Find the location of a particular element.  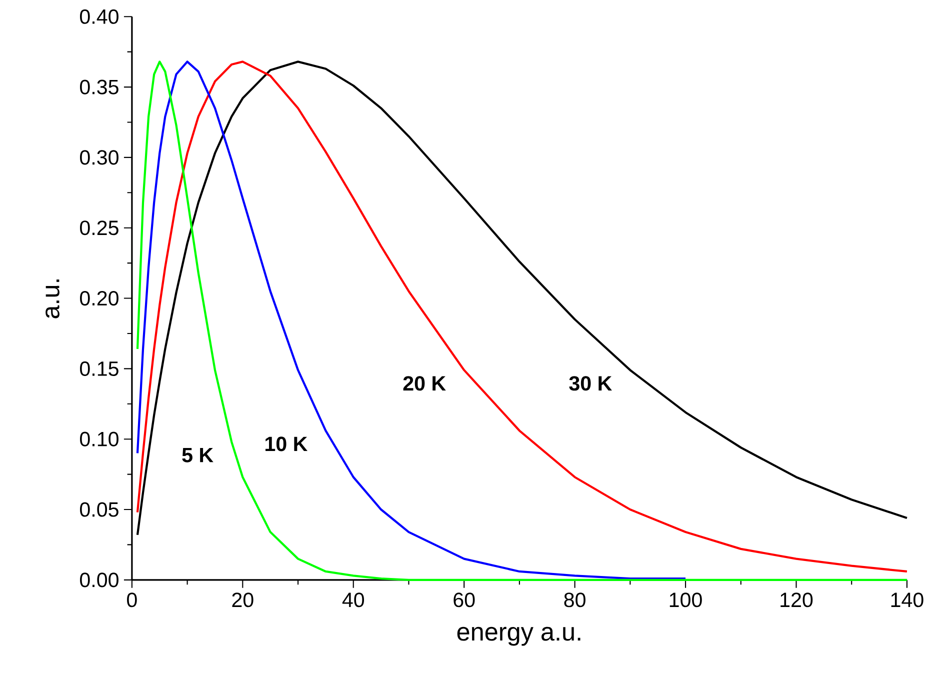

x-tick-label: 60 is located at coordinates (464, 600).